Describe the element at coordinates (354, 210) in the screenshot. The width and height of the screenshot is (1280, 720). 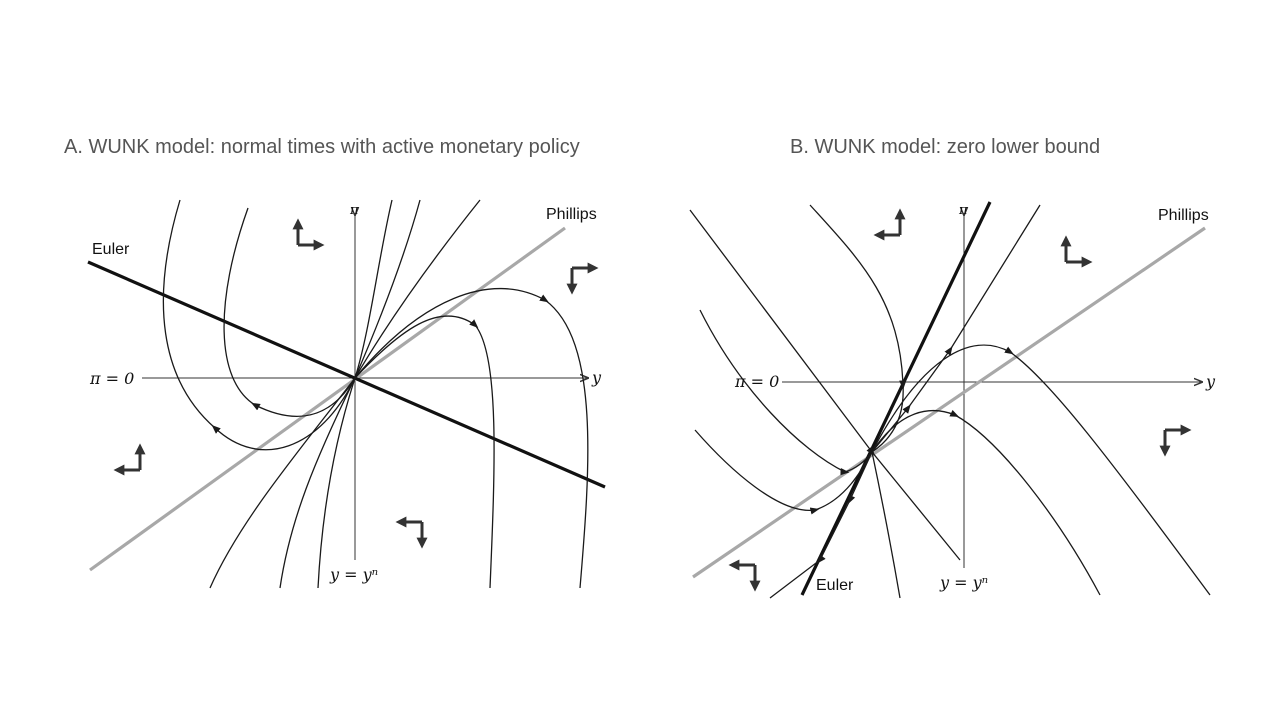
I see `panel-a-pi-axis-label: π` at that location.